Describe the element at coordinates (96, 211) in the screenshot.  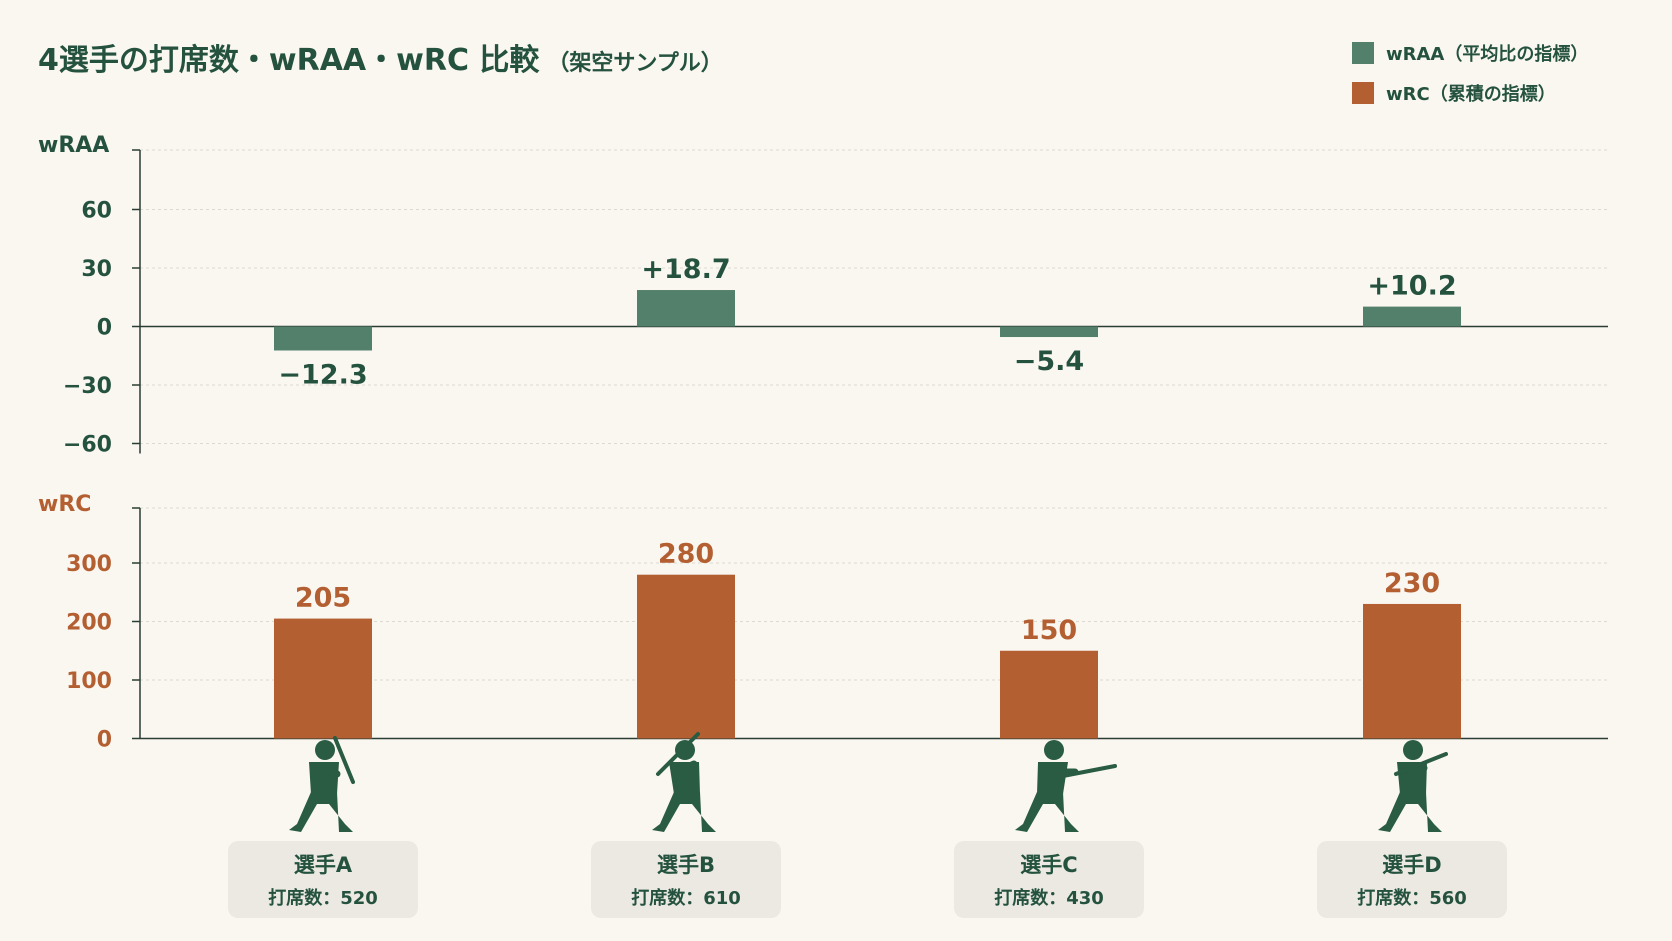
I see `wraa-tick-label: 60` at that location.